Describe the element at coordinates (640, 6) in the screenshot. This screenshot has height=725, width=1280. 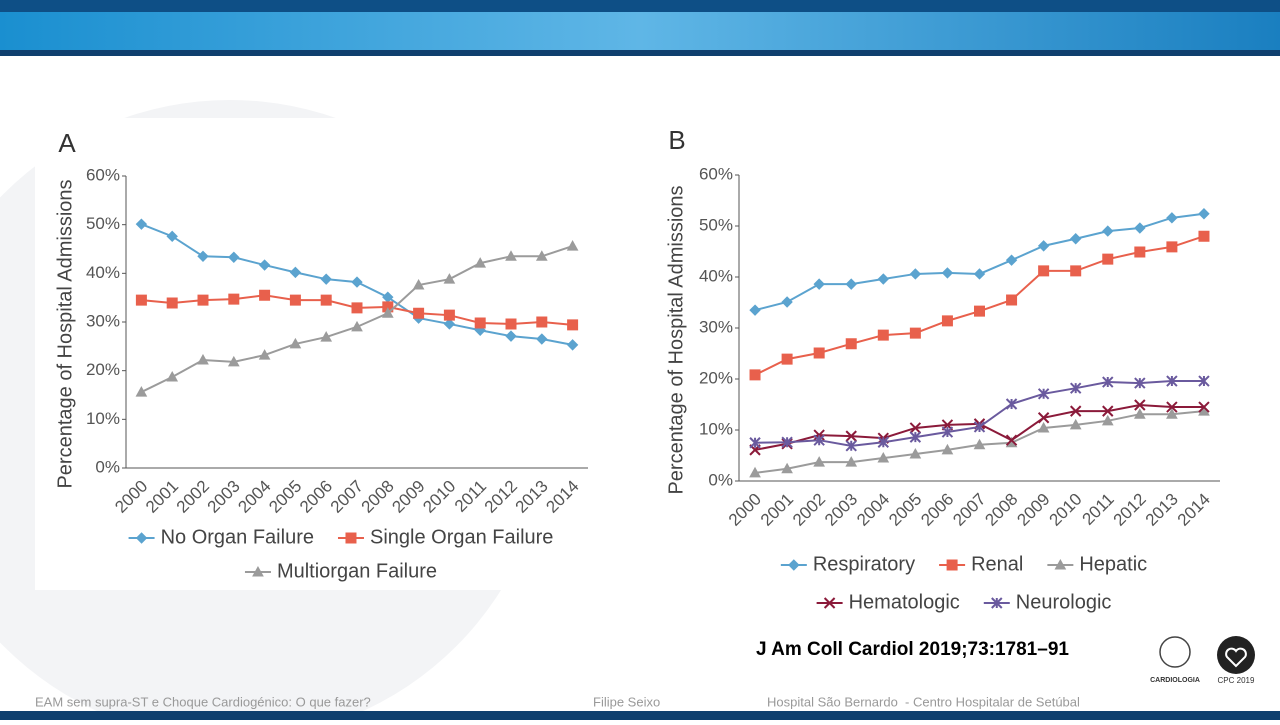
I see `header-top` at that location.